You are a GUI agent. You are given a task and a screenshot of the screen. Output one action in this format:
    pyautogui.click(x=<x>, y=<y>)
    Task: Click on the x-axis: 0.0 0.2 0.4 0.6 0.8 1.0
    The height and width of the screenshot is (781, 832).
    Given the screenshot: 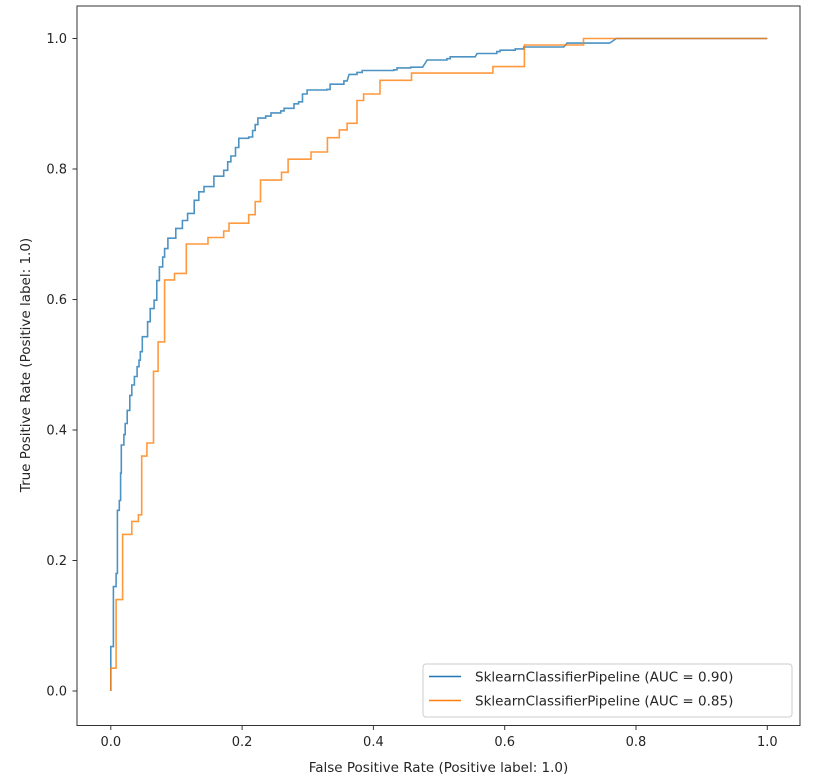 What is the action you would take?
    pyautogui.click(x=439, y=737)
    